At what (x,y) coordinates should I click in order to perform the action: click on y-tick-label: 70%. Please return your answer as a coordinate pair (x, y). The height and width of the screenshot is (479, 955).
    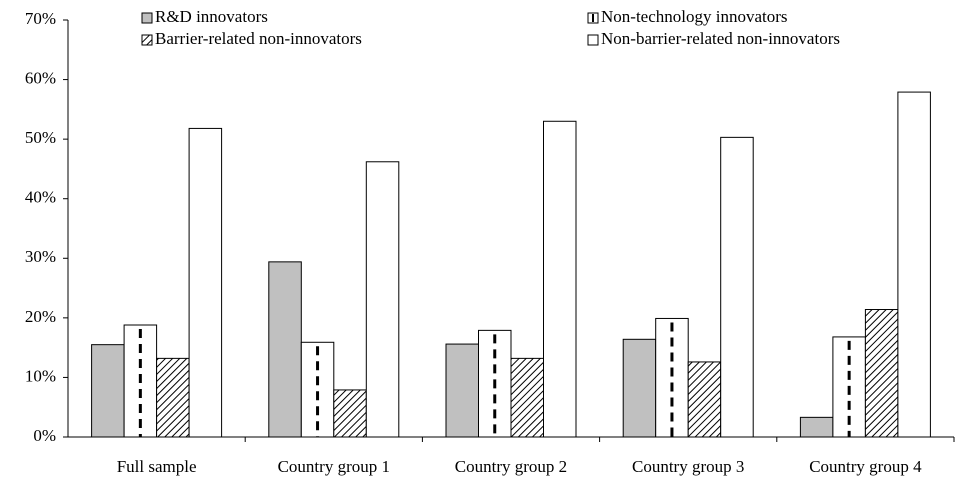
    Looking at the image, I should click on (40, 18).